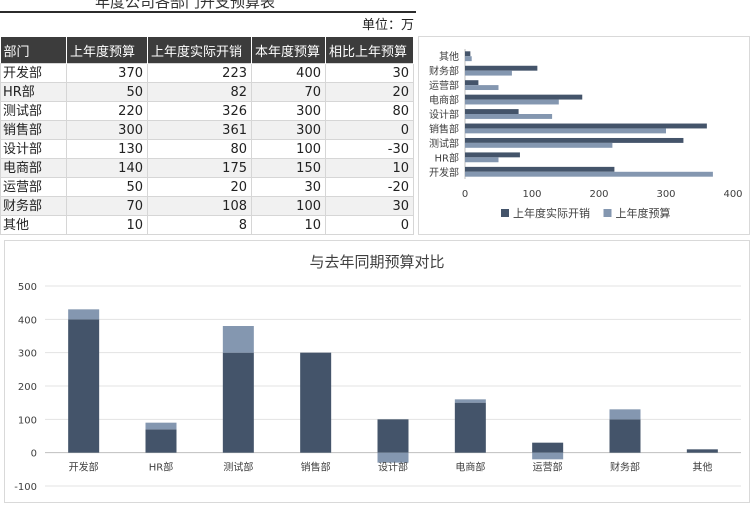 This screenshot has height=506, width=750. Describe the element at coordinates (316, 467) in the screenshot. I see `column-category-label: 销售部` at that location.